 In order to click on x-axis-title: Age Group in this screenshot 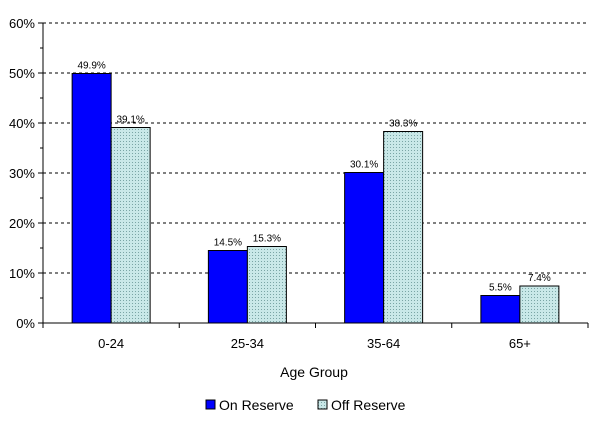, I will do `click(314, 372)`.